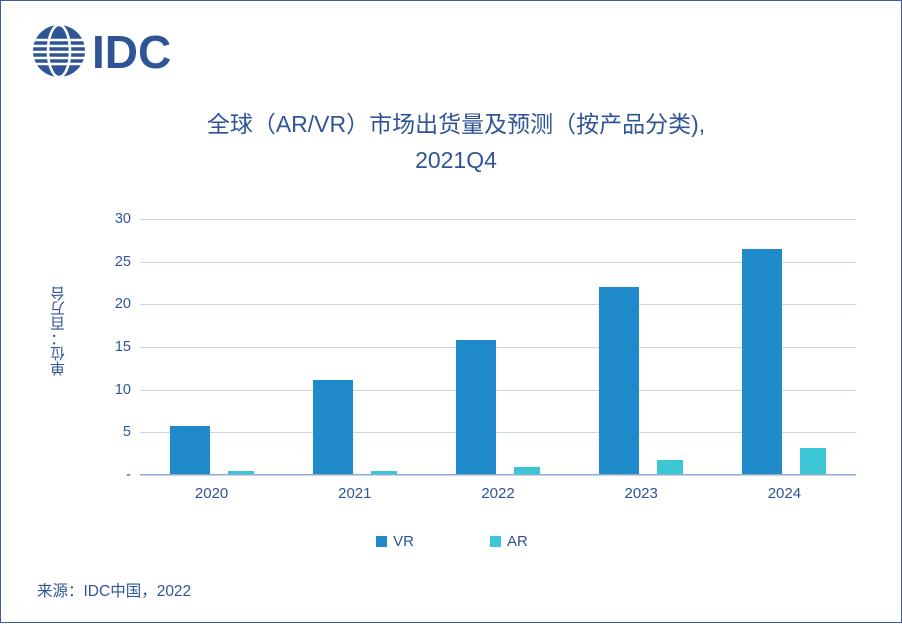 The width and height of the screenshot is (902, 624). Describe the element at coordinates (355, 493) in the screenshot. I see `x-axis-tick-label: 2021` at that location.